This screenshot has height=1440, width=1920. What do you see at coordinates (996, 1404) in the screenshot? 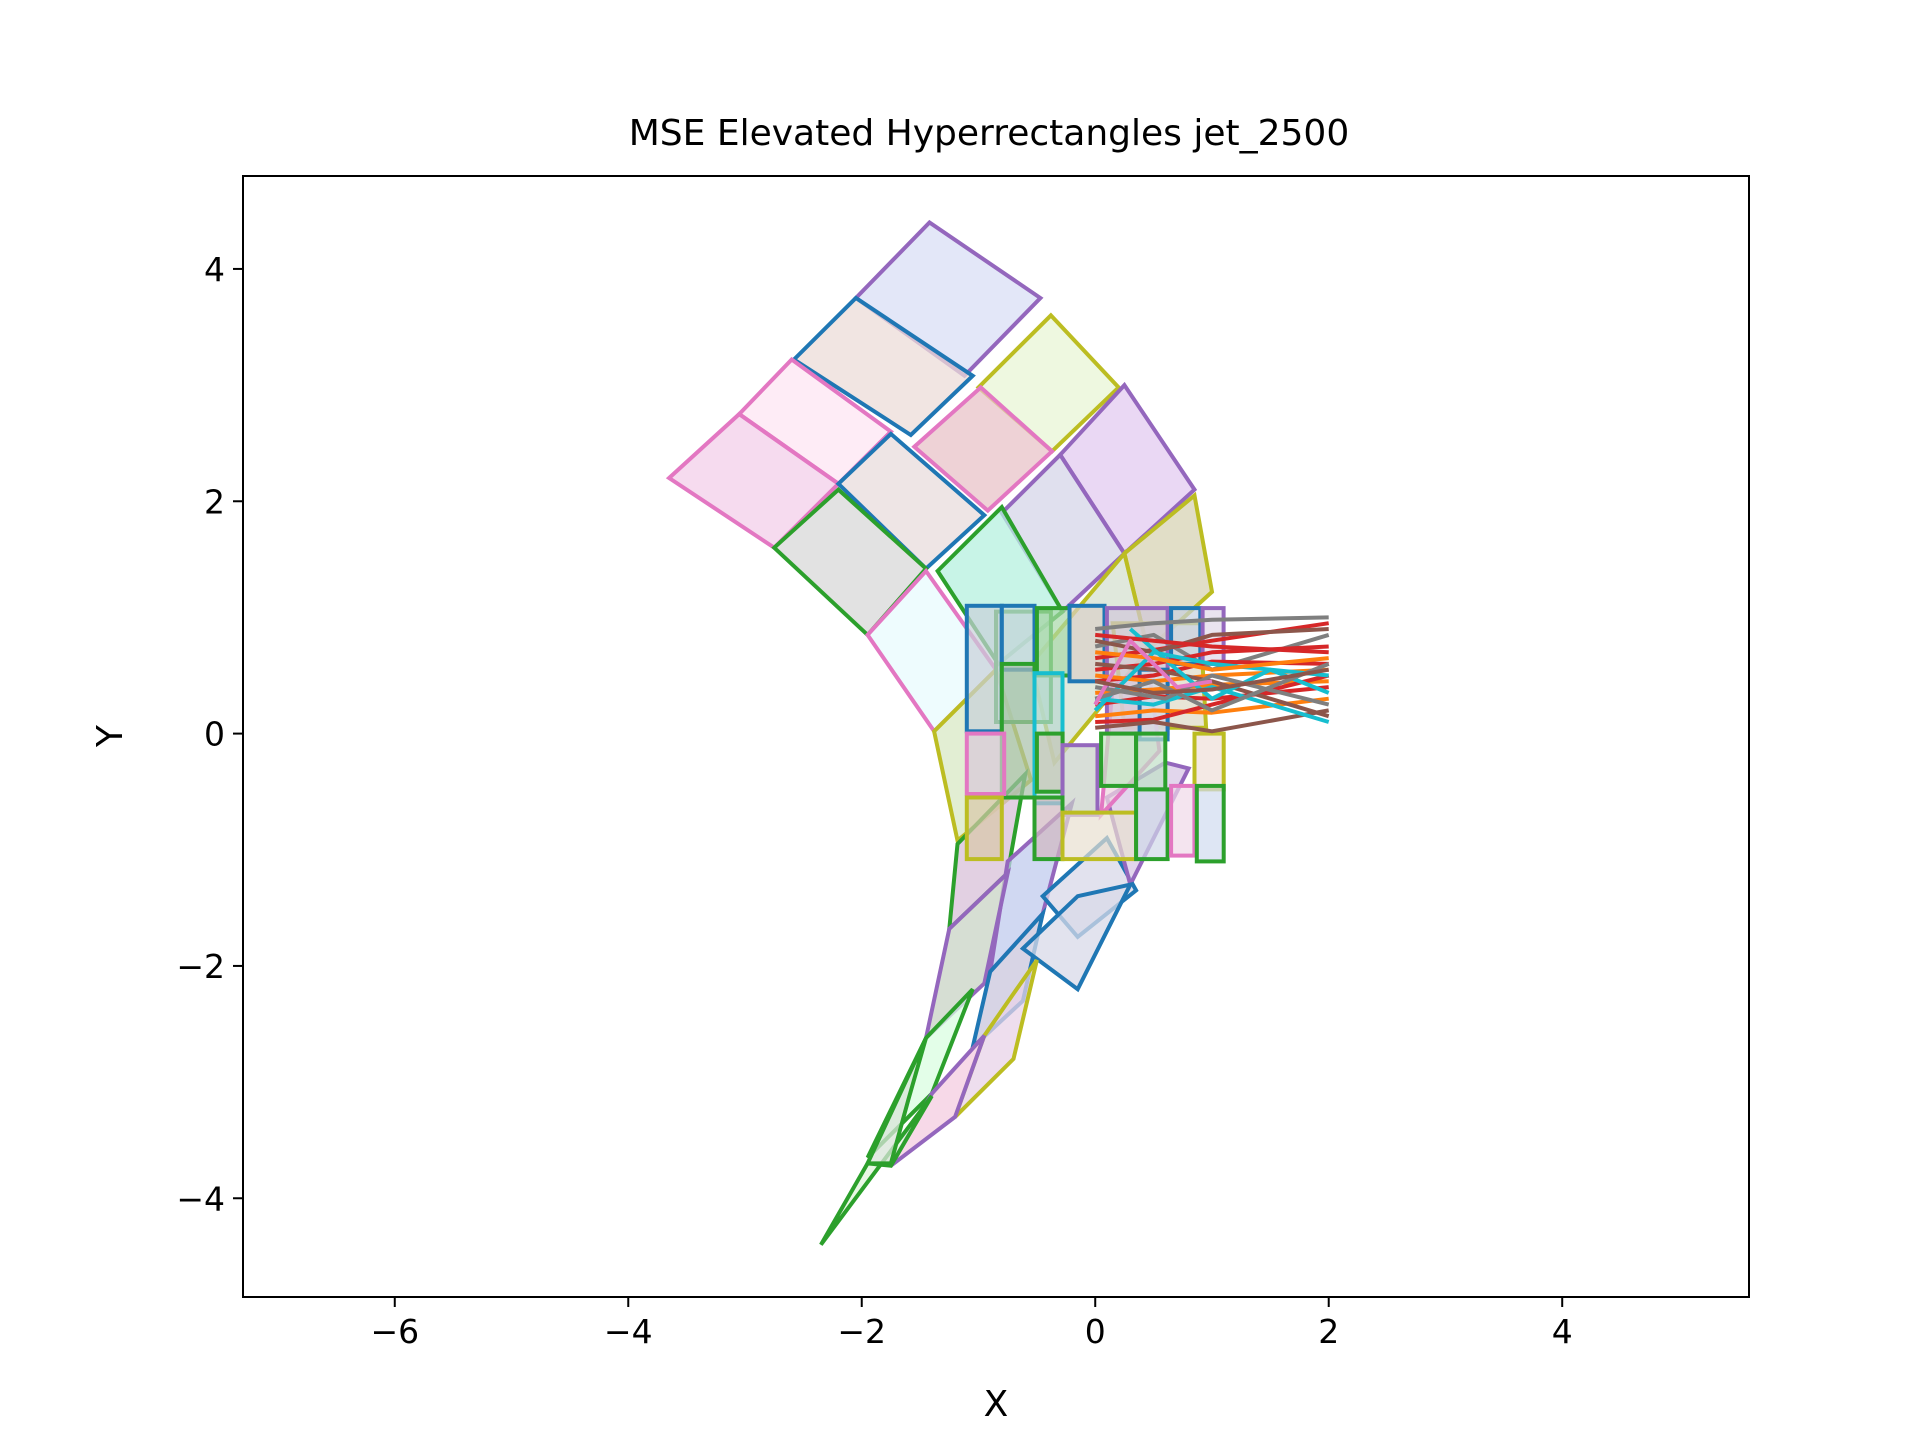
I see `x-axis-label: X` at bounding box center [996, 1404].